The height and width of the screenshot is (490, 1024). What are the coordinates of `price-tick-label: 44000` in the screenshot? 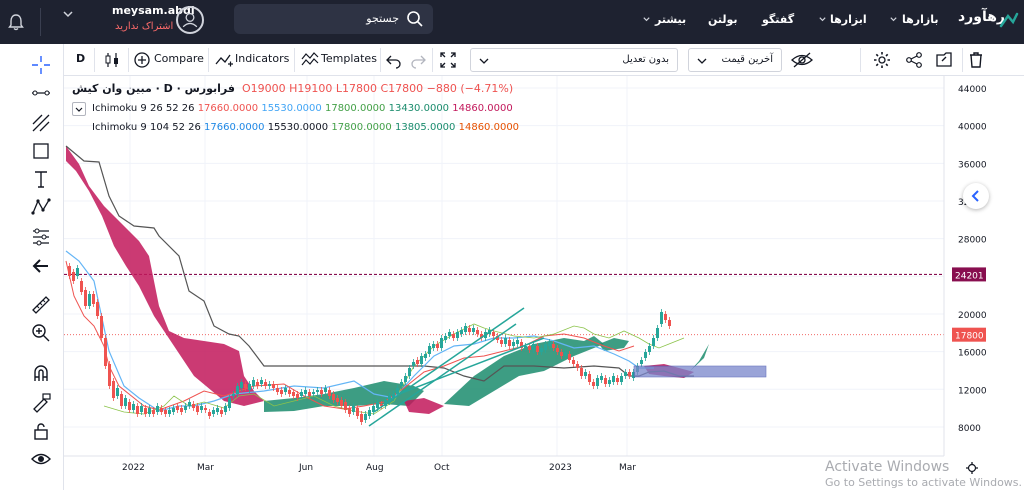 It's located at (972, 90).